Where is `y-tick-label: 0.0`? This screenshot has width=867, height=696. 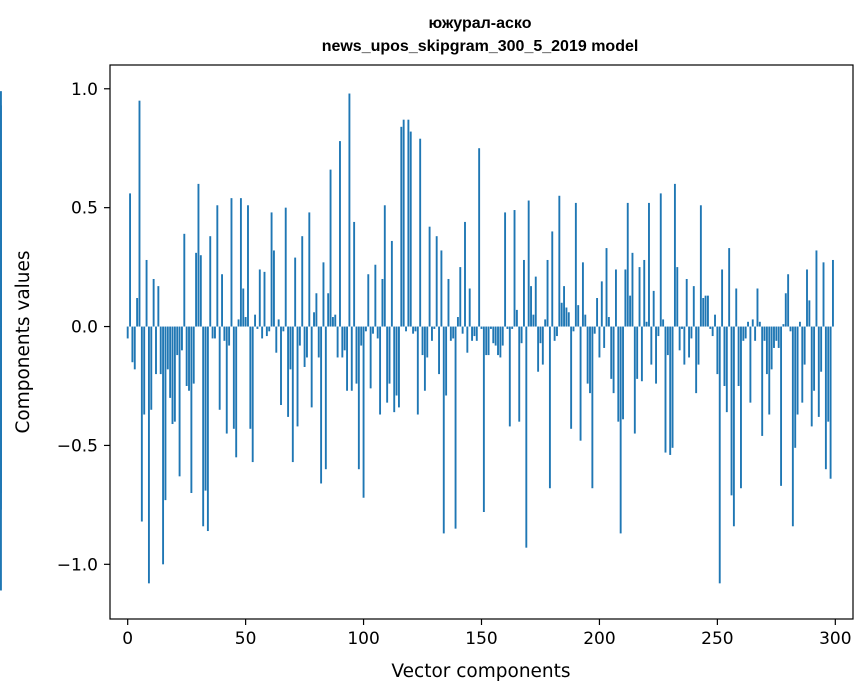 y-tick-label: 0.0 is located at coordinates (84, 328).